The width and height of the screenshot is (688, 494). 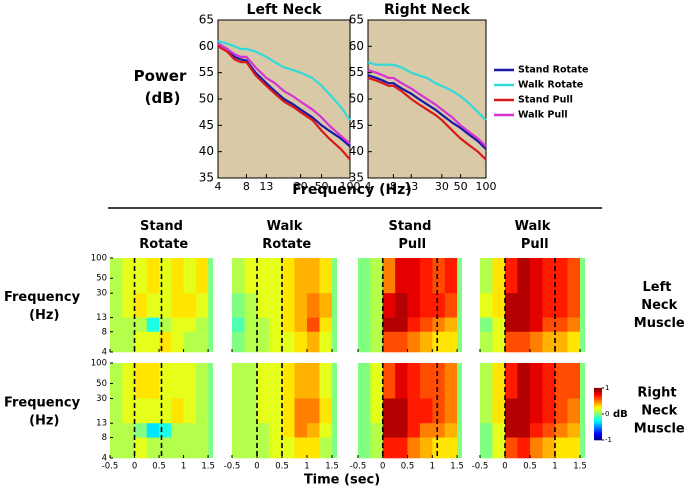 What do you see at coordinates (350, 186) in the screenshot?
I see `x-tick-label: 100` at bounding box center [350, 186].